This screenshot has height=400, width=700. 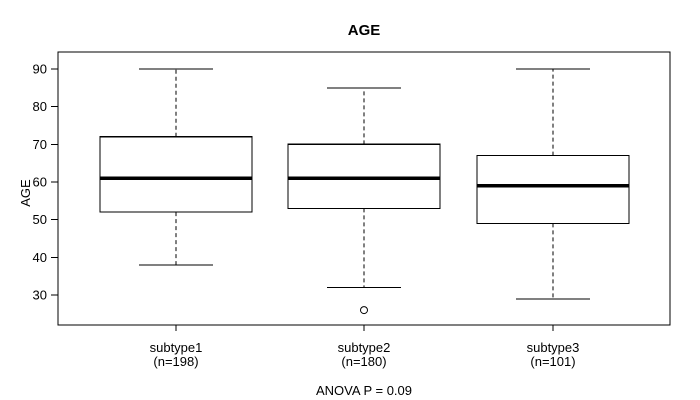 I want to click on category-count-label: (n=180), so click(x=363, y=361).